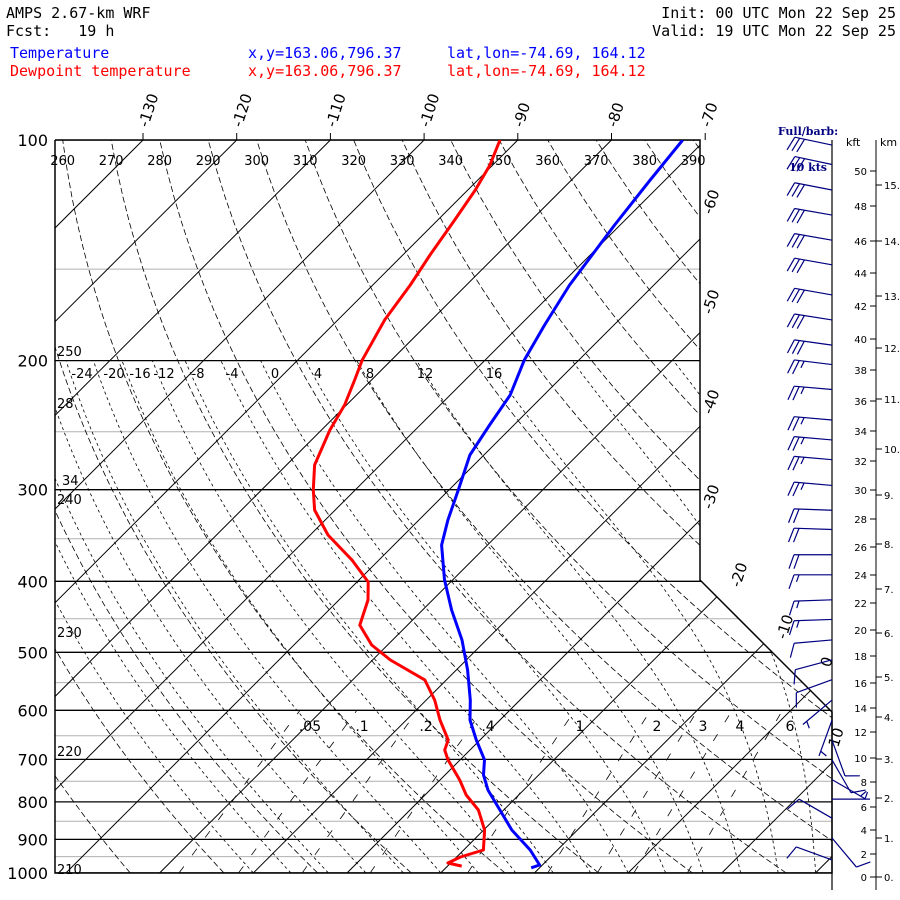 This screenshot has height=900, width=900. What do you see at coordinates (69, 633) in the screenshot?
I see `dry-adiabat-left-label: 230` at bounding box center [69, 633].